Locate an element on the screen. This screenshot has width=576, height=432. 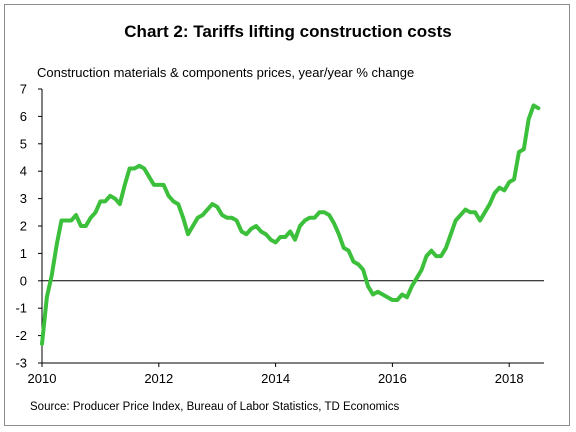
x-tick-label: 2016 is located at coordinates (392, 378).